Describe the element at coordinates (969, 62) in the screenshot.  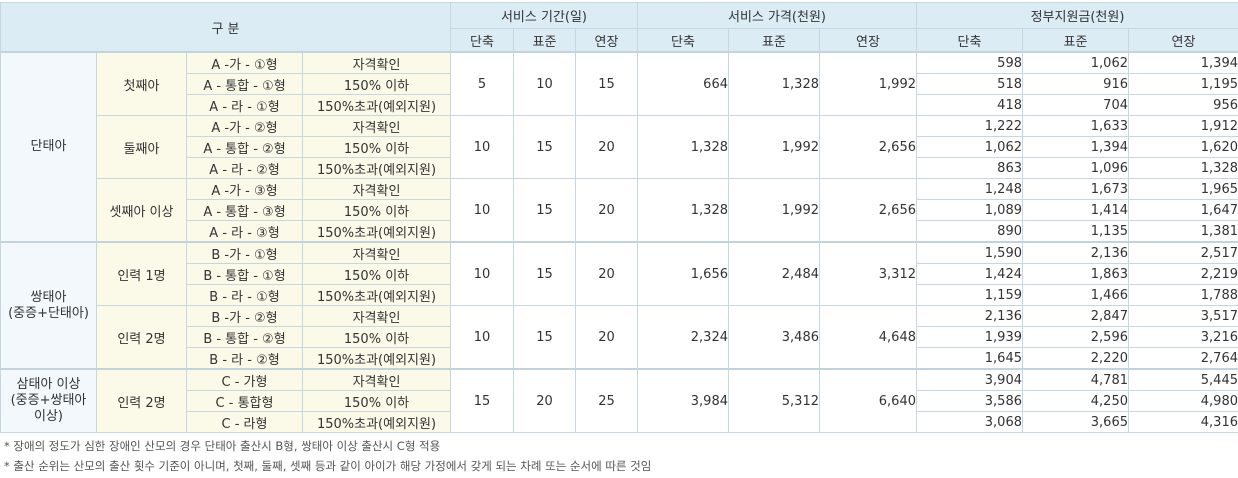
I see `gov-short: 598` at that location.